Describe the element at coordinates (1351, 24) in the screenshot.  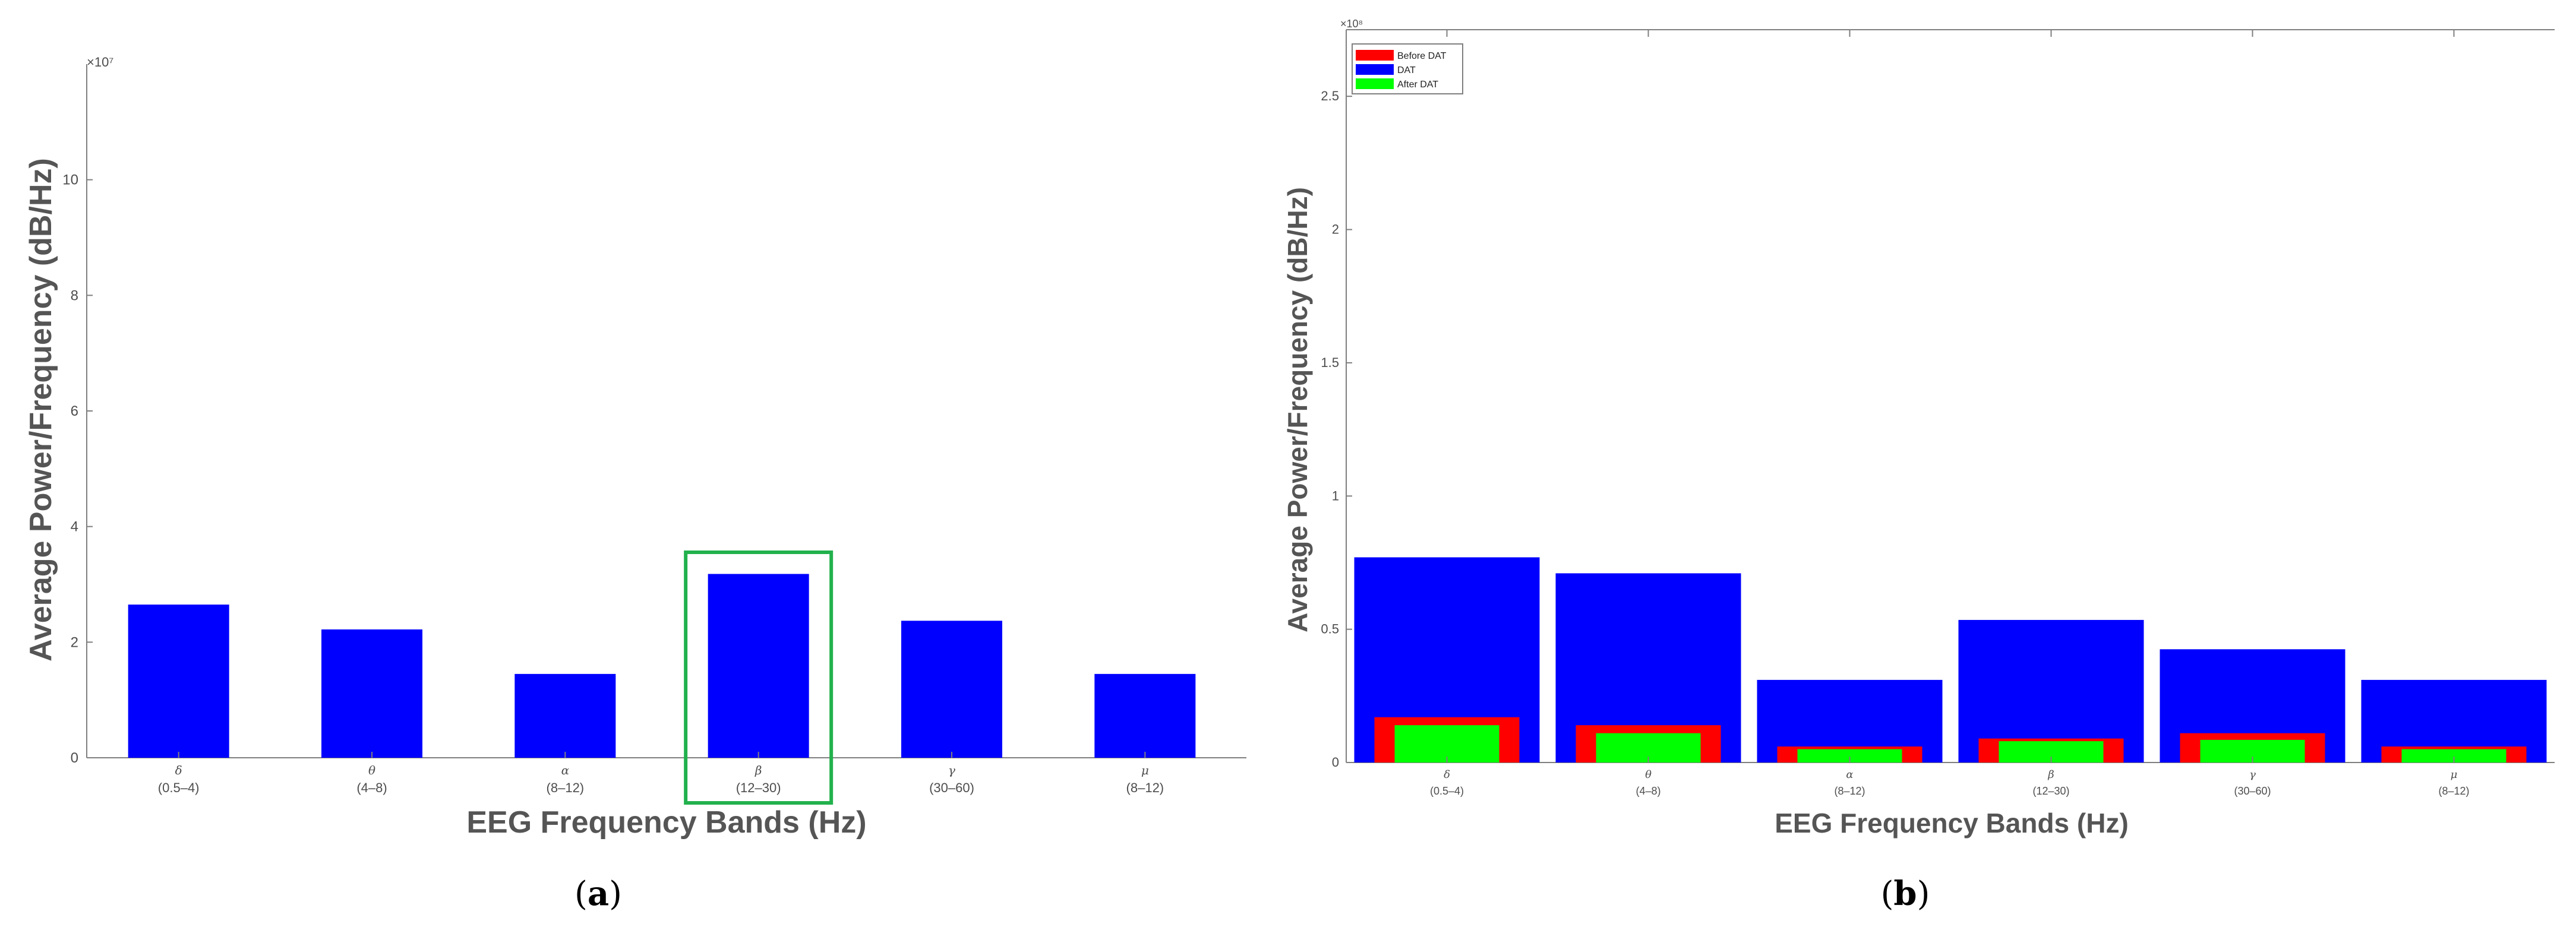
I see `y-exponent-label: ×10⁸` at that location.